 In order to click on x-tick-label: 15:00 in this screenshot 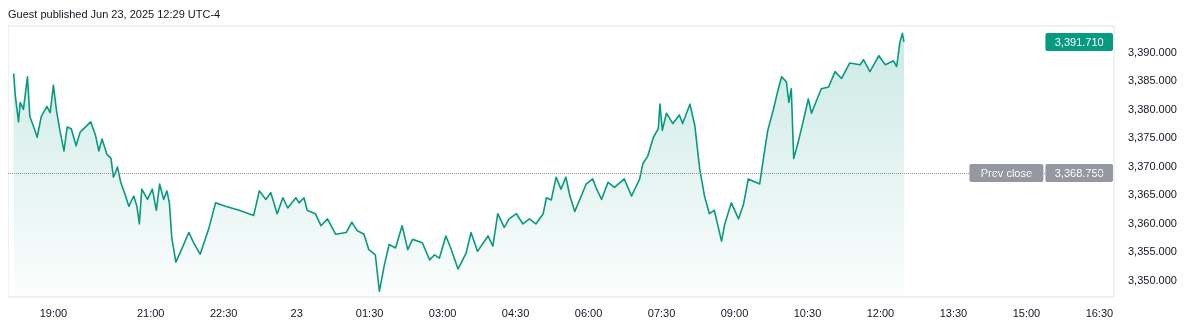, I will do `click(1026, 312)`.